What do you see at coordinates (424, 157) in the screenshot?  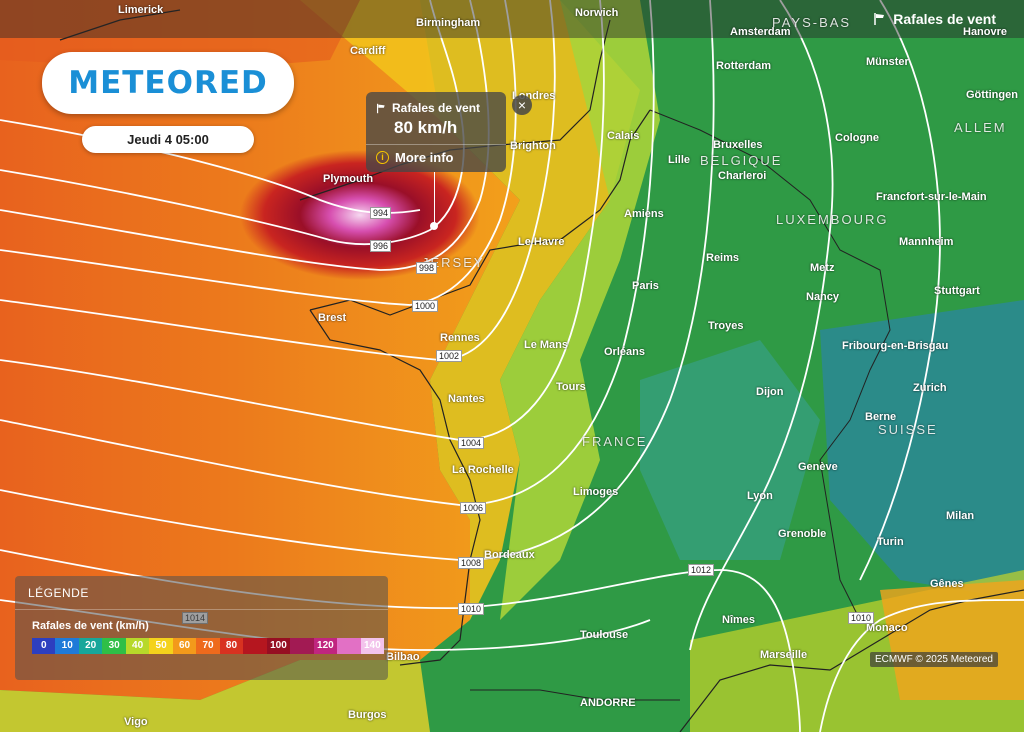 I see `more-info-label: More info` at bounding box center [424, 157].